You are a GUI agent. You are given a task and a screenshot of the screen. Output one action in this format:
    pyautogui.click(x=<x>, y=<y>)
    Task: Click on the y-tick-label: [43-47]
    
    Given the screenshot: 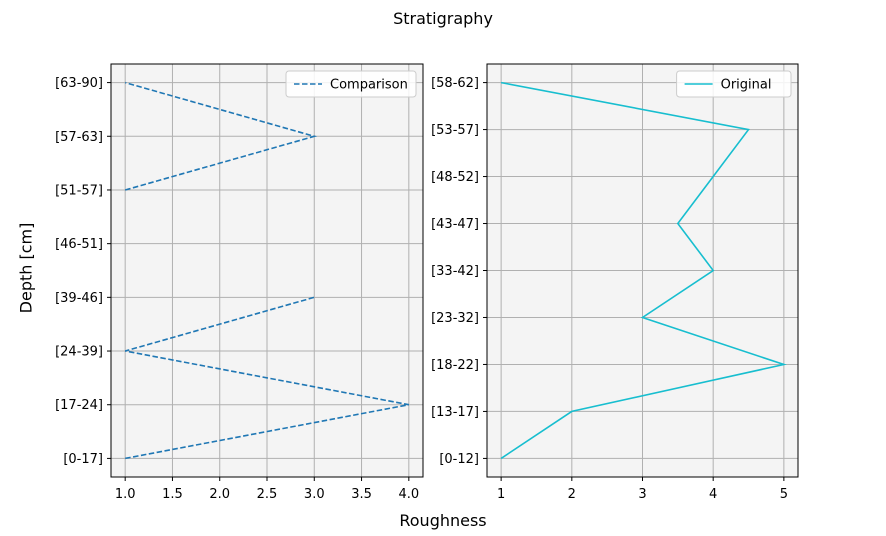 What is the action you would take?
    pyautogui.click(x=455, y=224)
    